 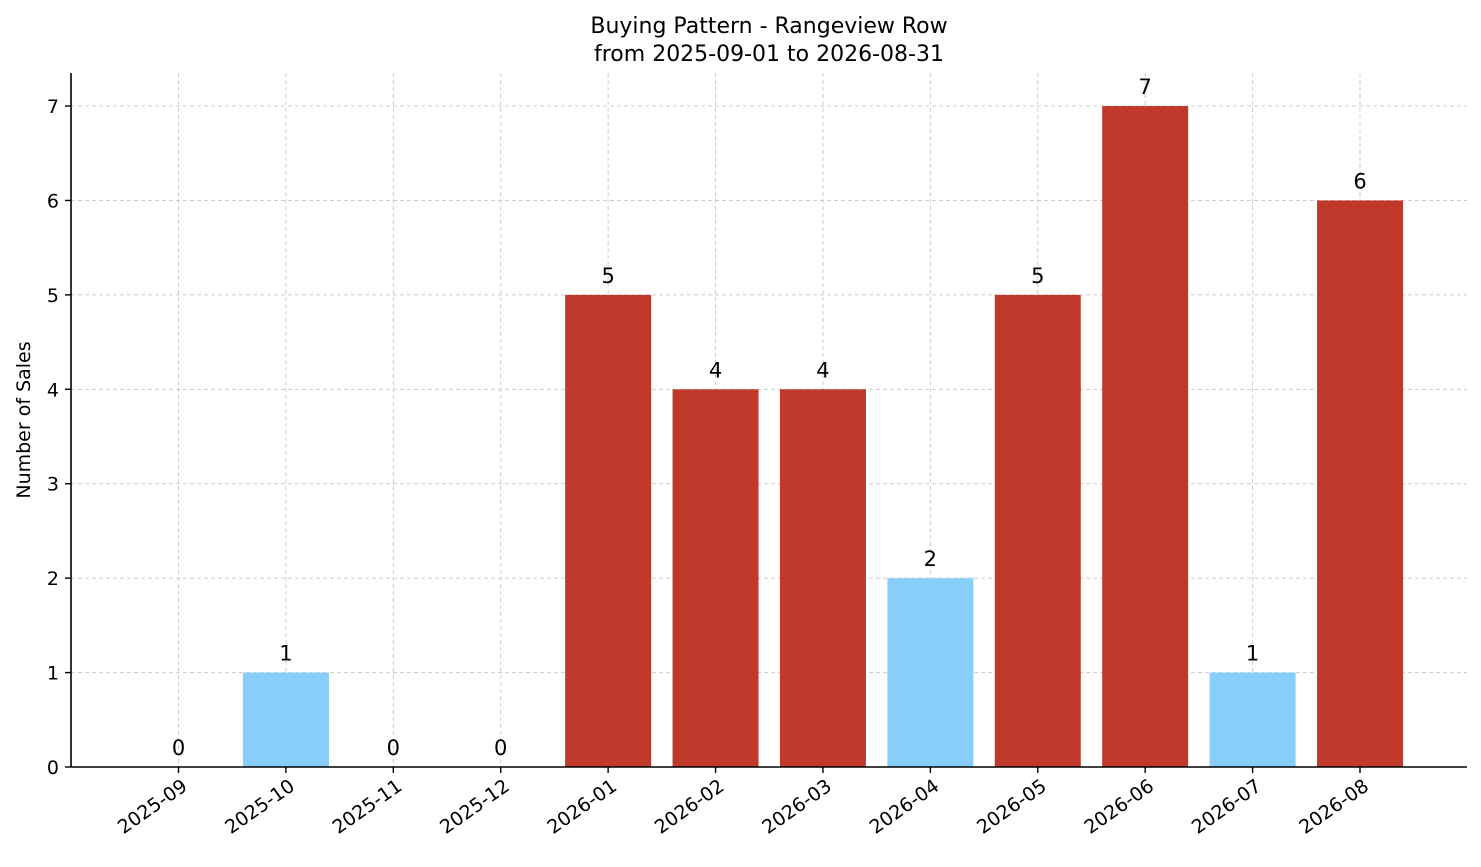 What do you see at coordinates (24, 419) in the screenshot?
I see `y-axis-label: Number of Sales` at bounding box center [24, 419].